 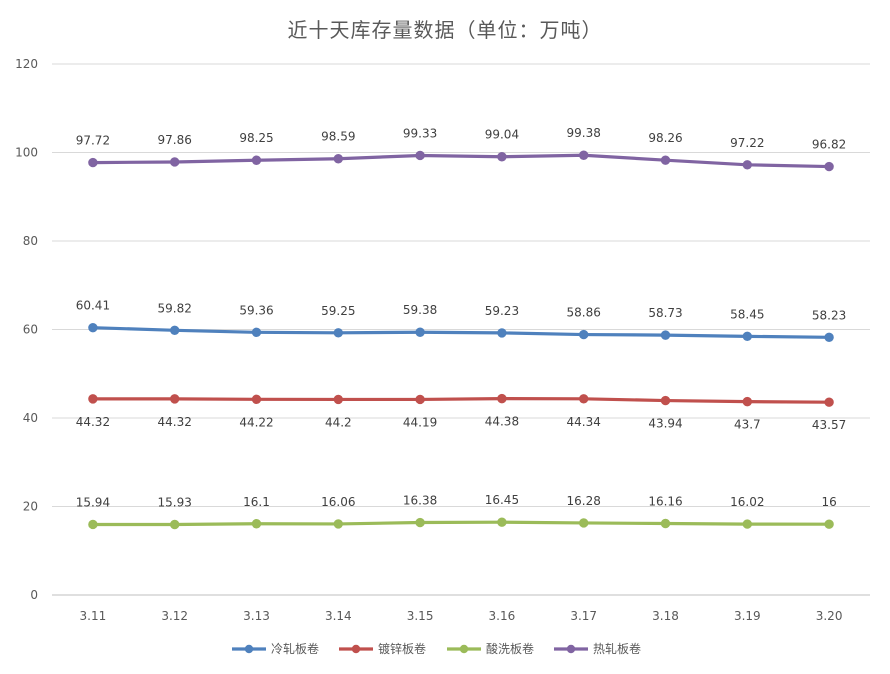 What do you see at coordinates (584, 313) in the screenshot?
I see `data-label: 58.86` at bounding box center [584, 313].